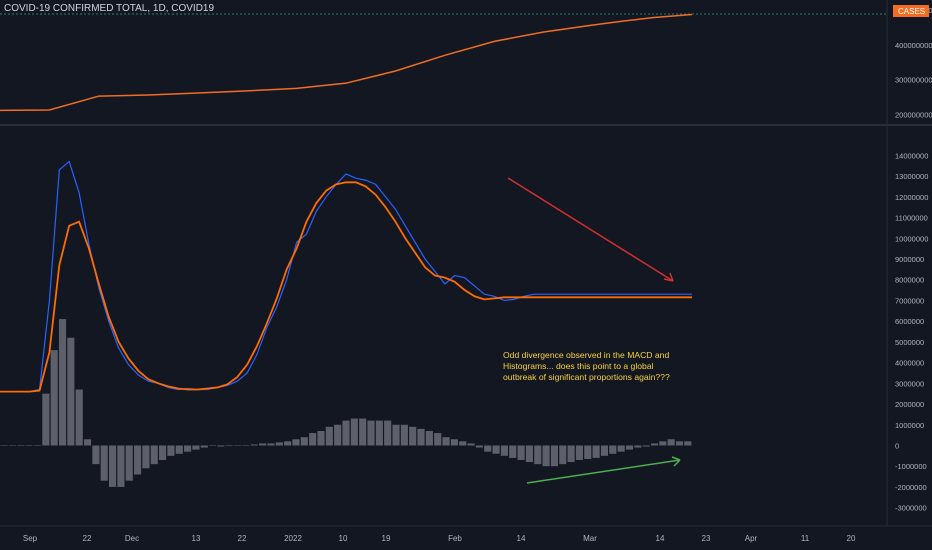 The image size is (932, 550). I want to click on x-tick-label: 19, so click(386, 538).